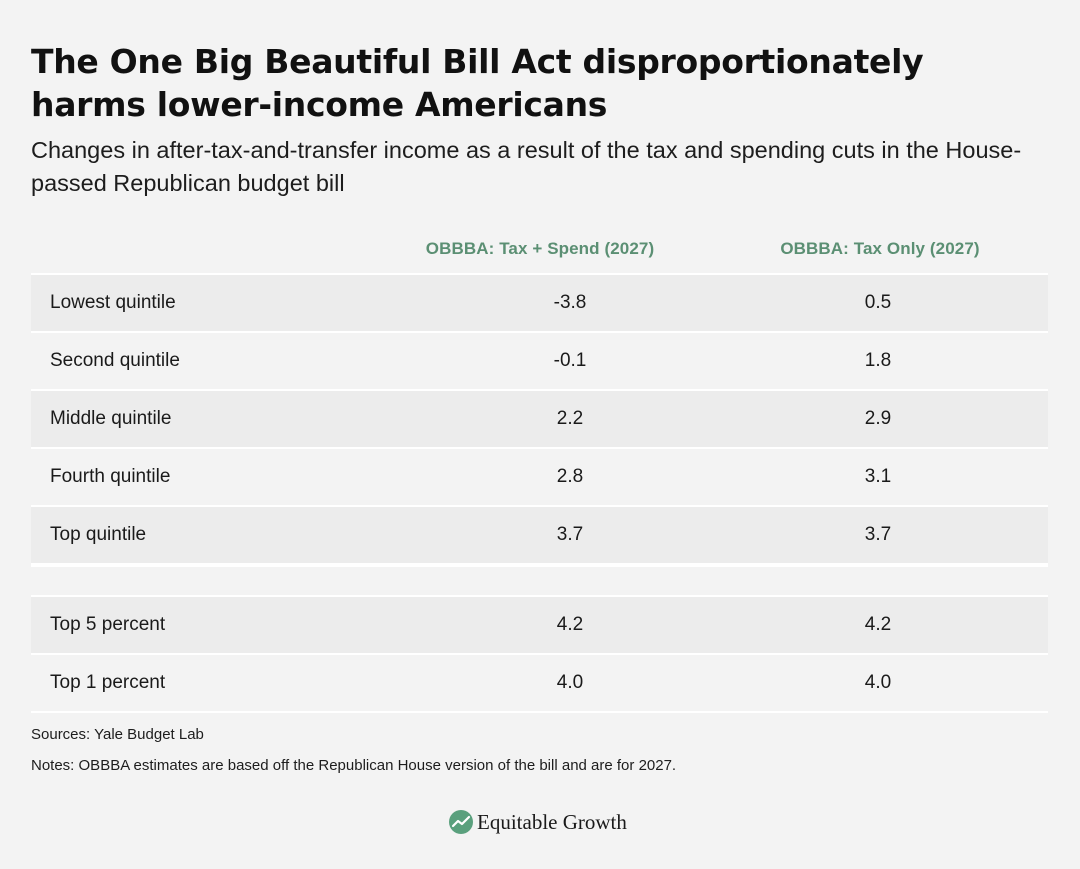 The image size is (1080, 869). Describe the element at coordinates (570, 624) in the screenshot. I see `cell-tax-spend: 4.2` at that location.